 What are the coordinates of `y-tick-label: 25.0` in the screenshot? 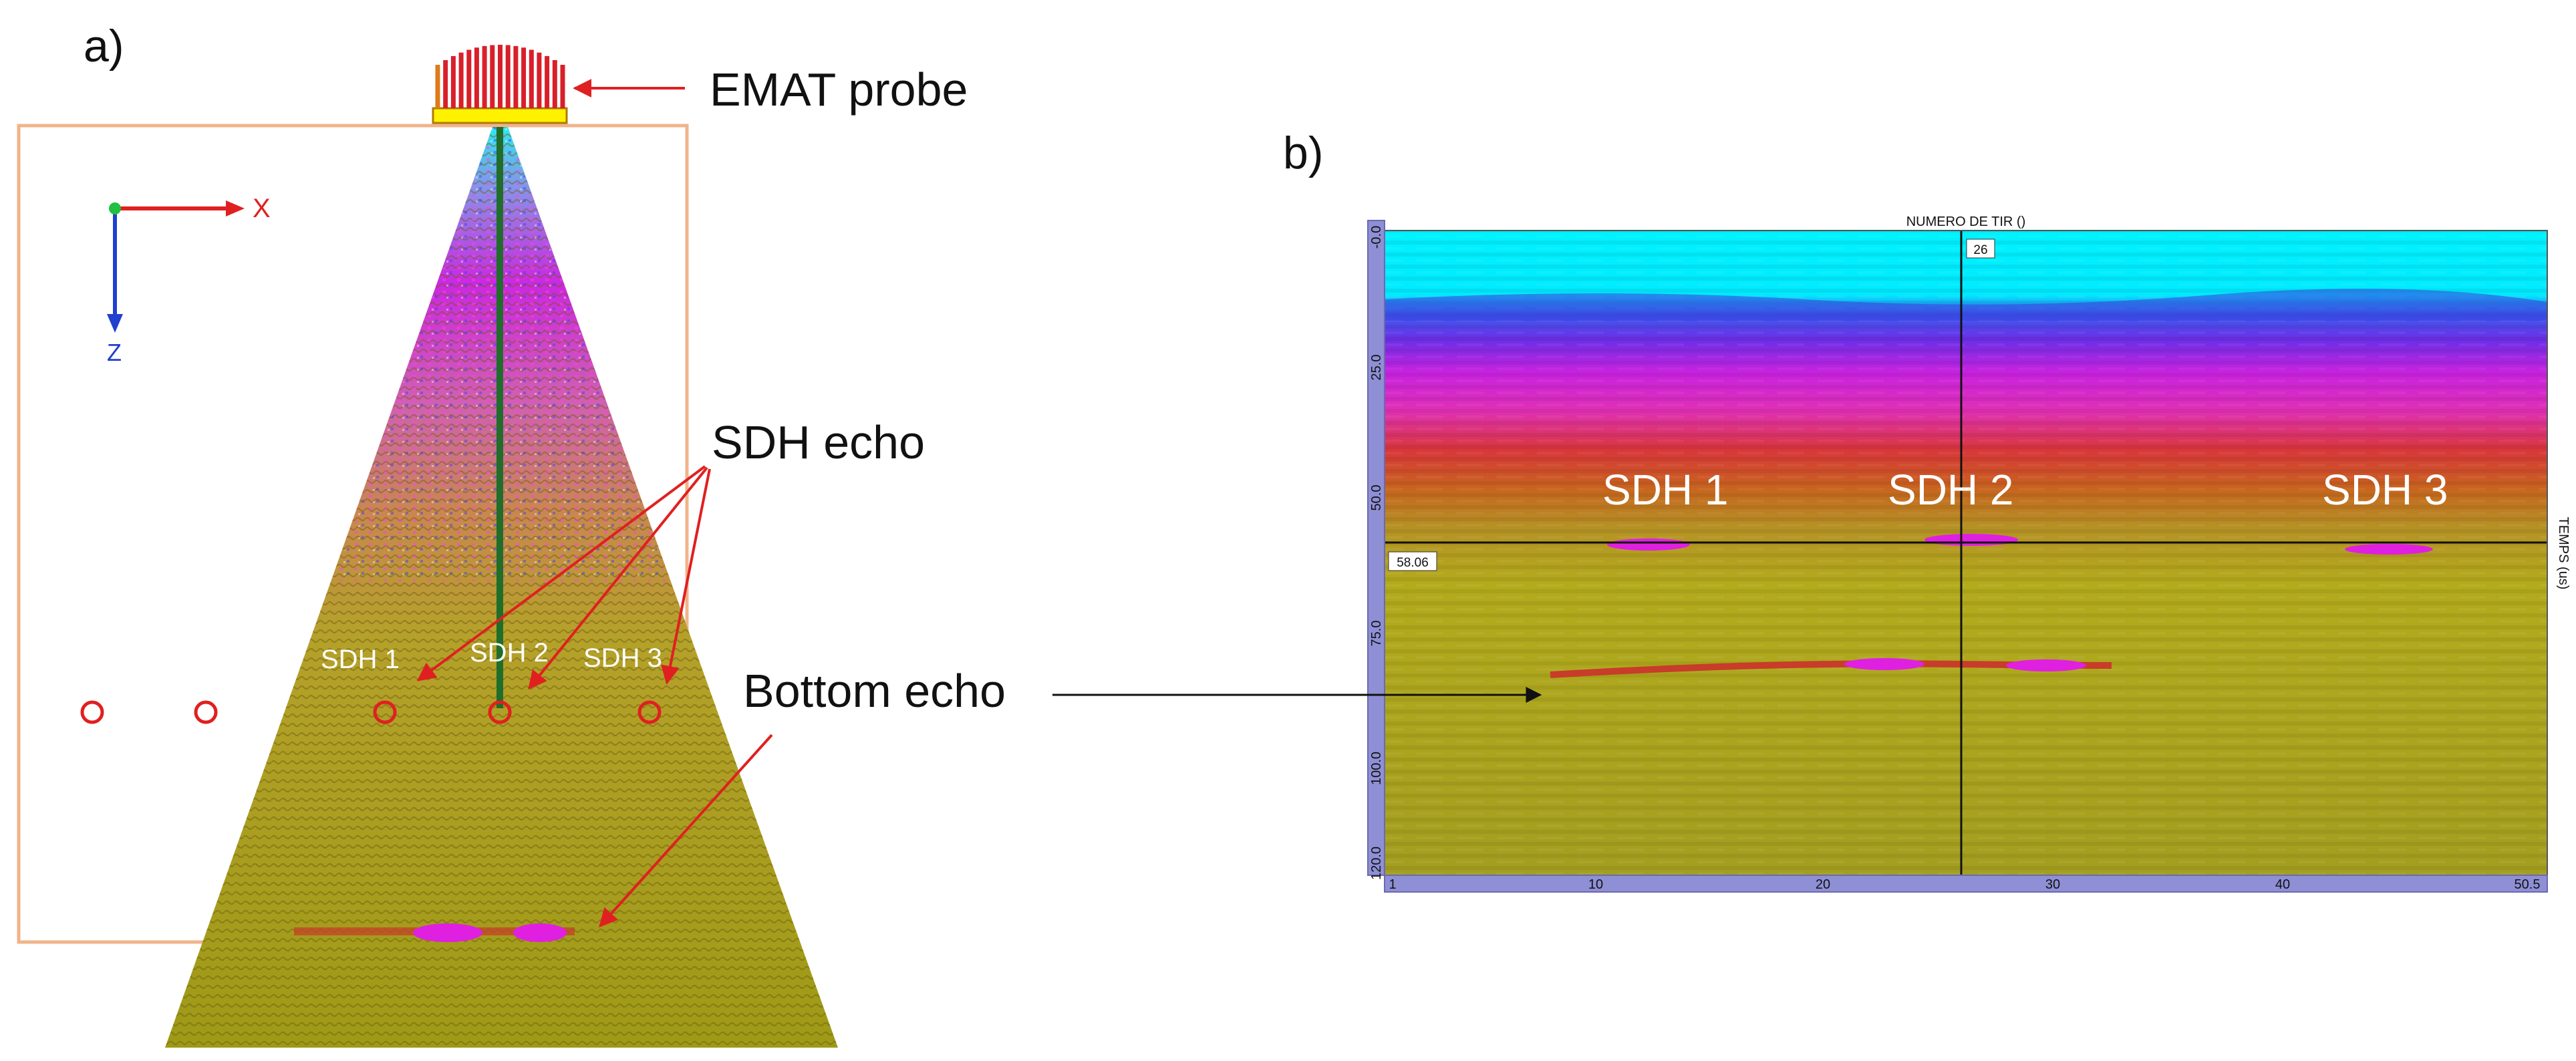 It's located at (1376, 368).